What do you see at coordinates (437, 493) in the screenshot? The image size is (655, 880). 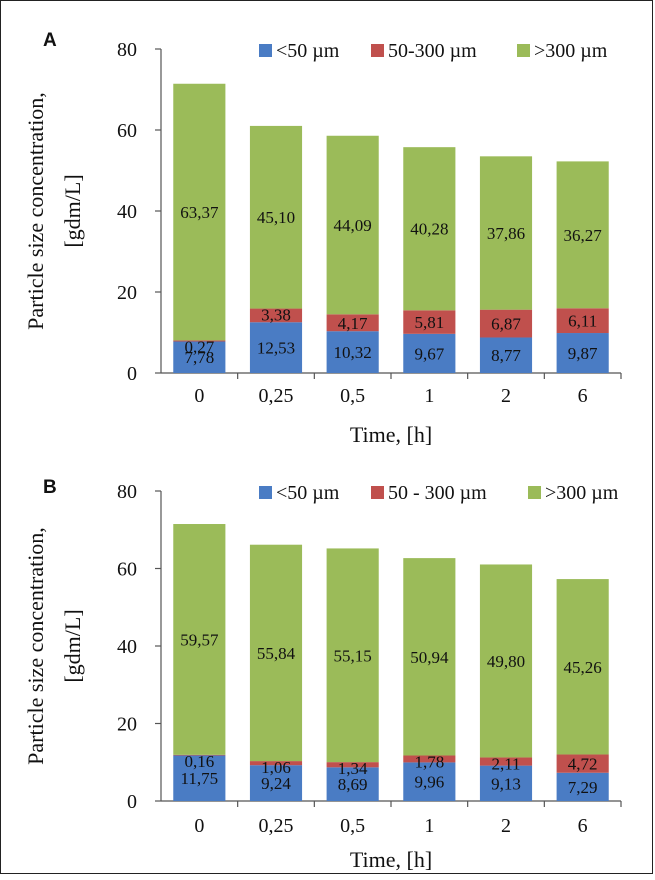 I see `panel-b-legend-label-2: 50 - 300 µm` at bounding box center [437, 493].